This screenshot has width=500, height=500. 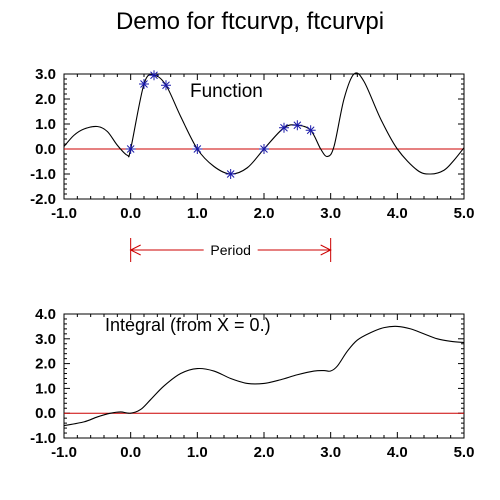 What do you see at coordinates (226, 91) in the screenshot?
I see `plot-annotation: Function` at bounding box center [226, 91].